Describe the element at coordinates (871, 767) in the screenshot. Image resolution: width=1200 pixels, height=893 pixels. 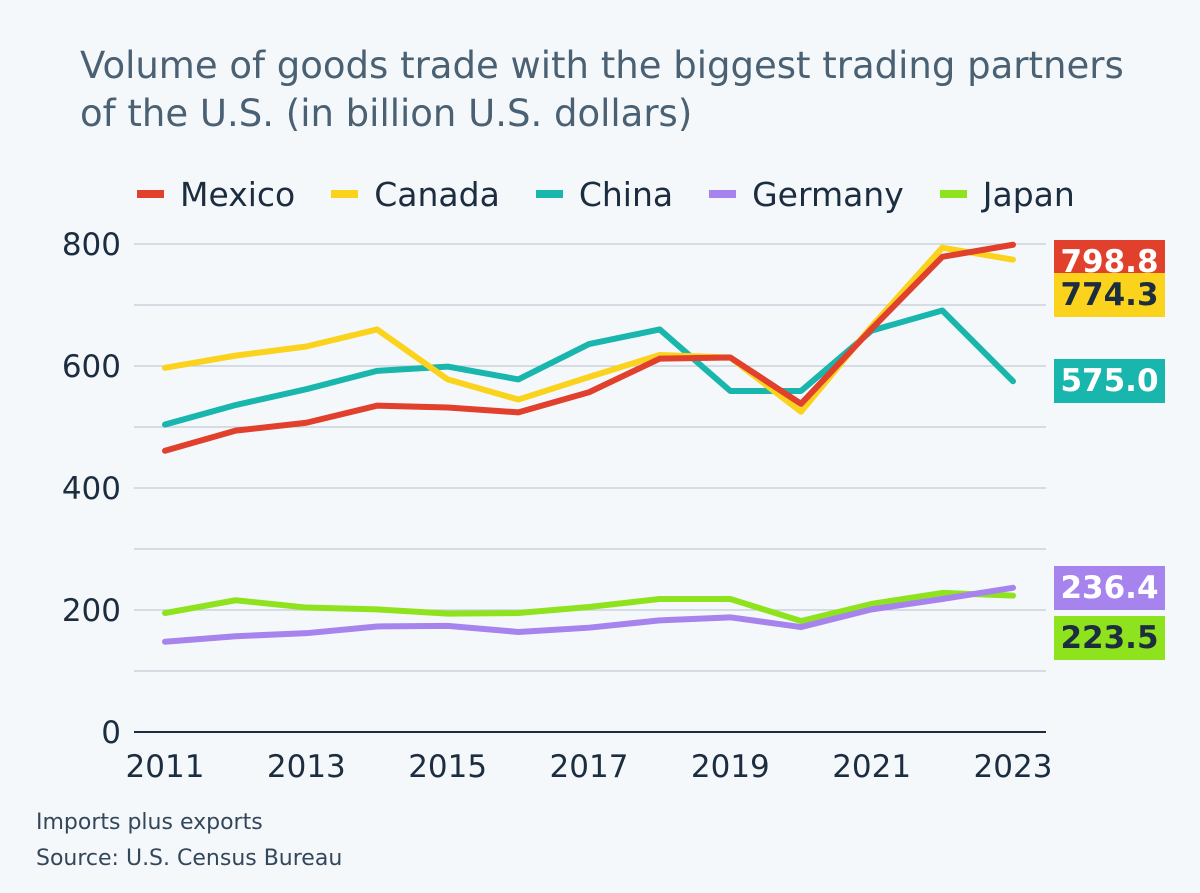
I see `x-tick-label: 2021` at that location.